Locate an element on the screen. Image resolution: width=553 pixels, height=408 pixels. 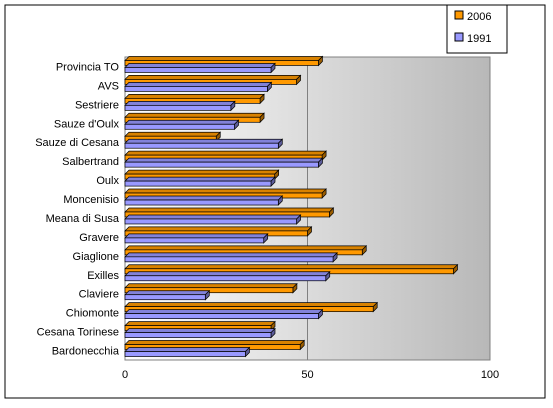
category-label: Sauze d'Oulx is located at coordinates (87, 124).